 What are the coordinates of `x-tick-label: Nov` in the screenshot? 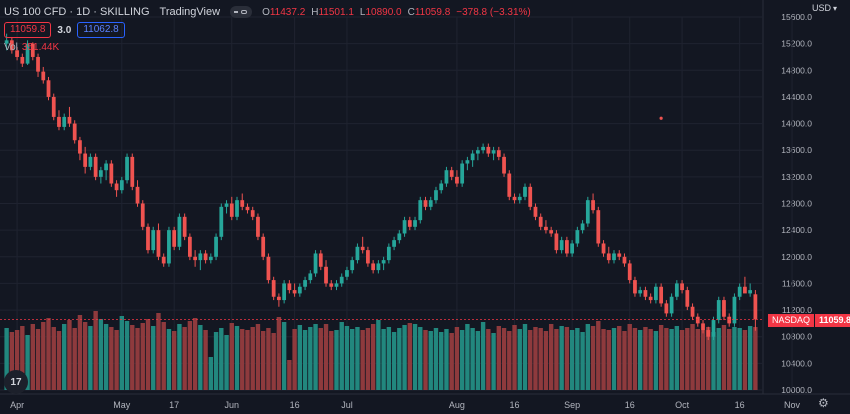 It's located at (792, 405).